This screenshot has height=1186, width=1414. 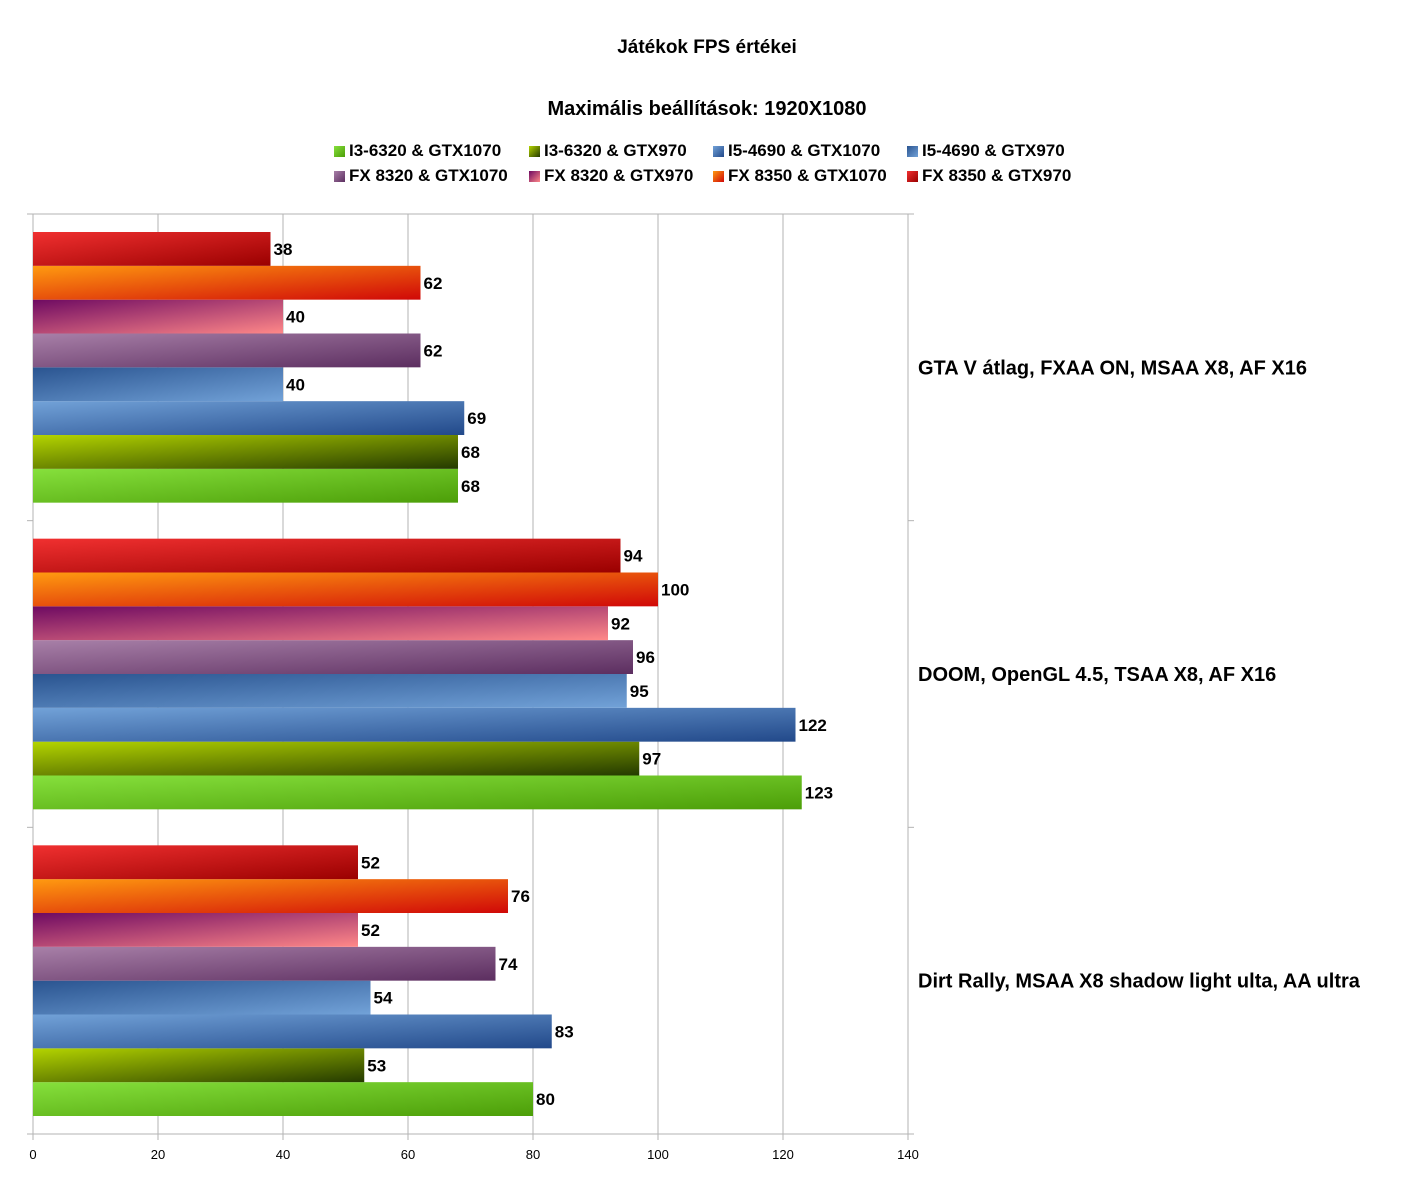 I want to click on legend-label: I3-6320 & GTX970, so click(x=615, y=150).